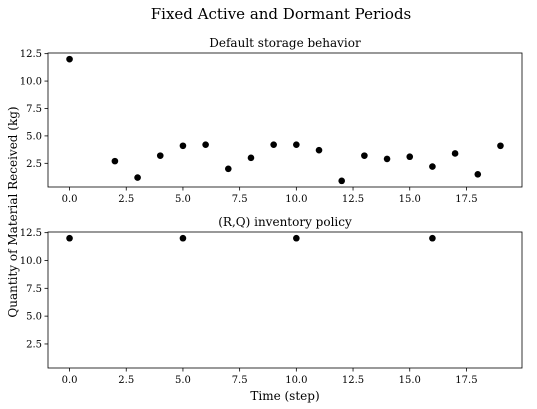 The image size is (537, 409). Describe the element at coordinates (281, 14) in the screenshot. I see `figure-title: Fixed Active and Dormant Periods` at that location.